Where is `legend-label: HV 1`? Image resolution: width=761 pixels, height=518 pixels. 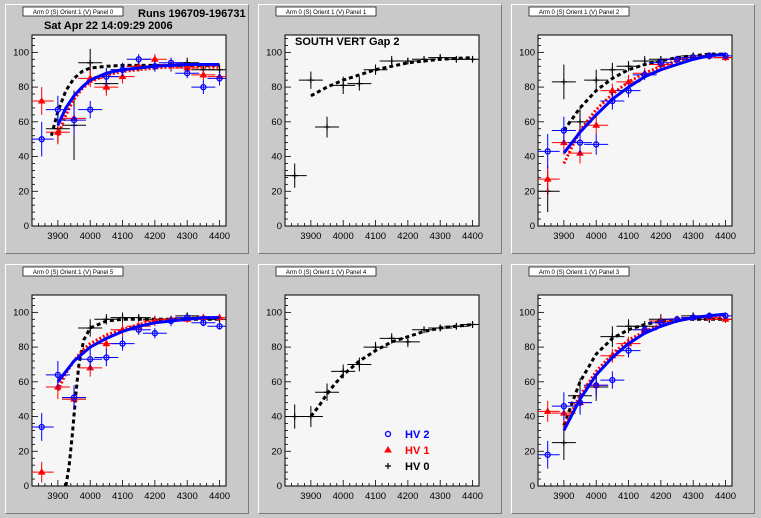 legend-label: HV 1 is located at coordinates (417, 451).